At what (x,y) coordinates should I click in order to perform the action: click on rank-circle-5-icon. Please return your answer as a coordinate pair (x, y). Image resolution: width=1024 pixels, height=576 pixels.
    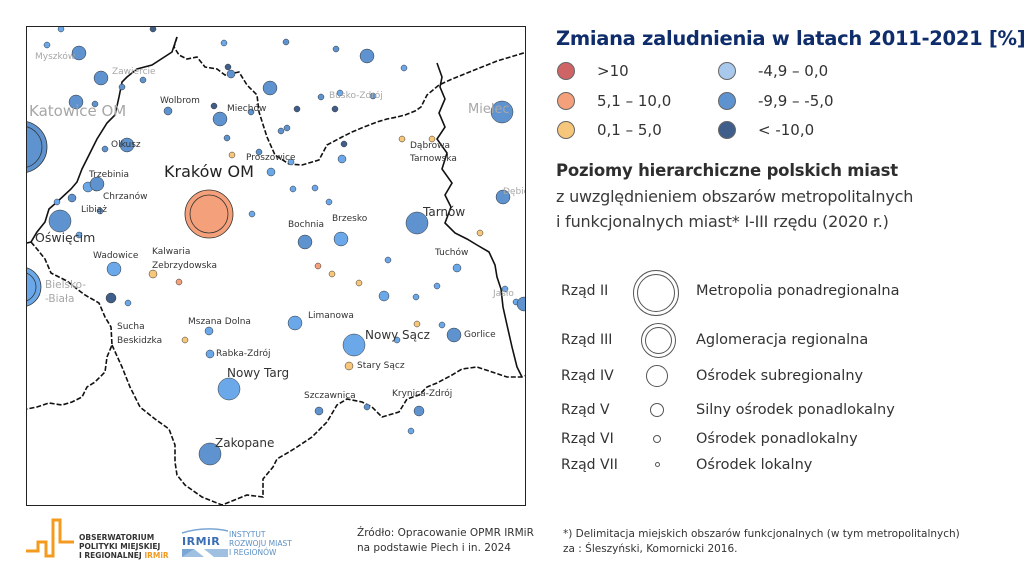
    Looking at the image, I should click on (657, 410).